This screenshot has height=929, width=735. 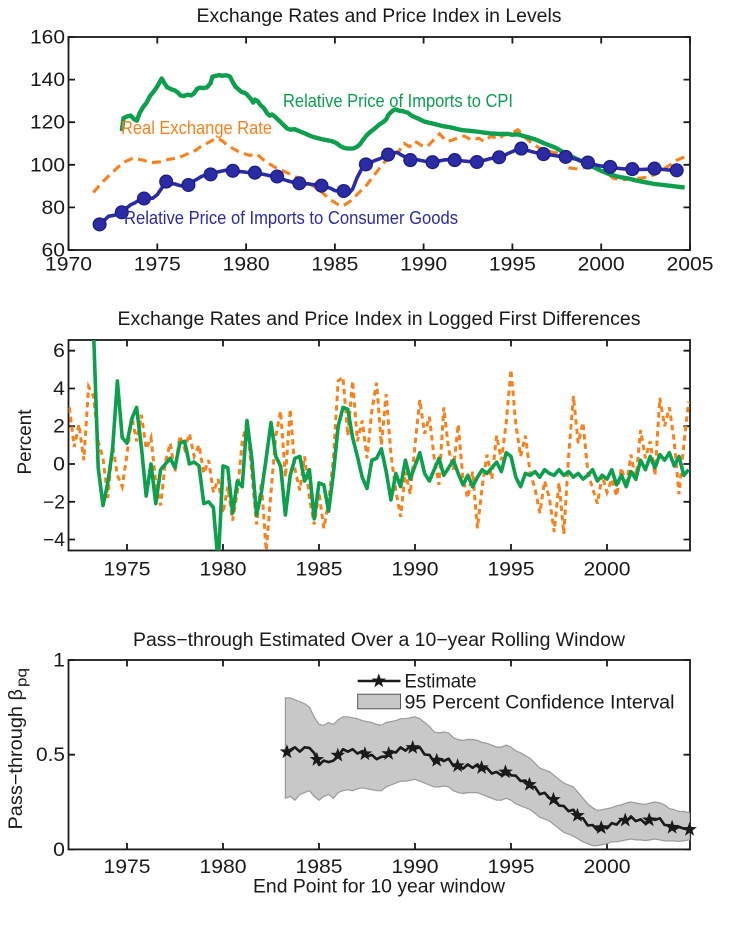 I want to click on svg-text: 120, so click(x=47, y=123).